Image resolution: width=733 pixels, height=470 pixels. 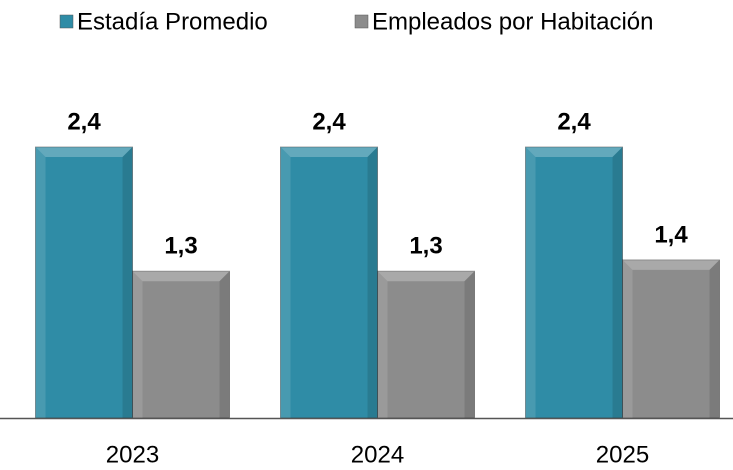 What do you see at coordinates (671, 234) in the screenshot?
I see `value-label: 1,4` at bounding box center [671, 234].